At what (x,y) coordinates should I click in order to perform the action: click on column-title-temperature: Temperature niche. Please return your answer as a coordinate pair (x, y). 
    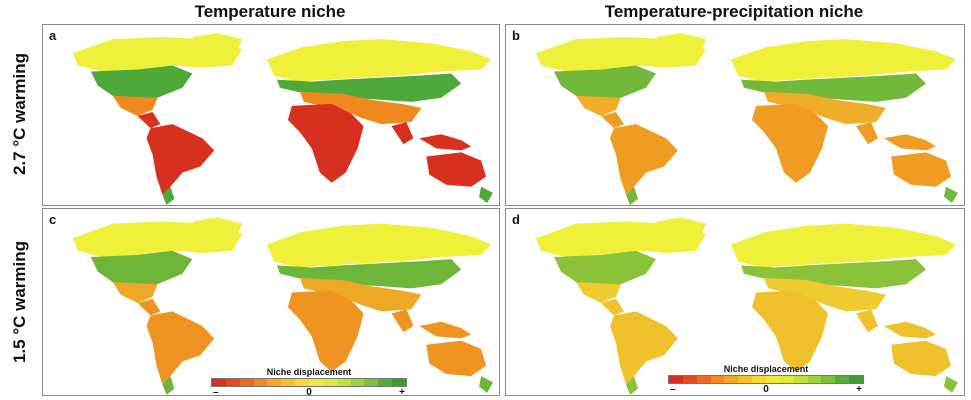
    Looking at the image, I should click on (270, 11).